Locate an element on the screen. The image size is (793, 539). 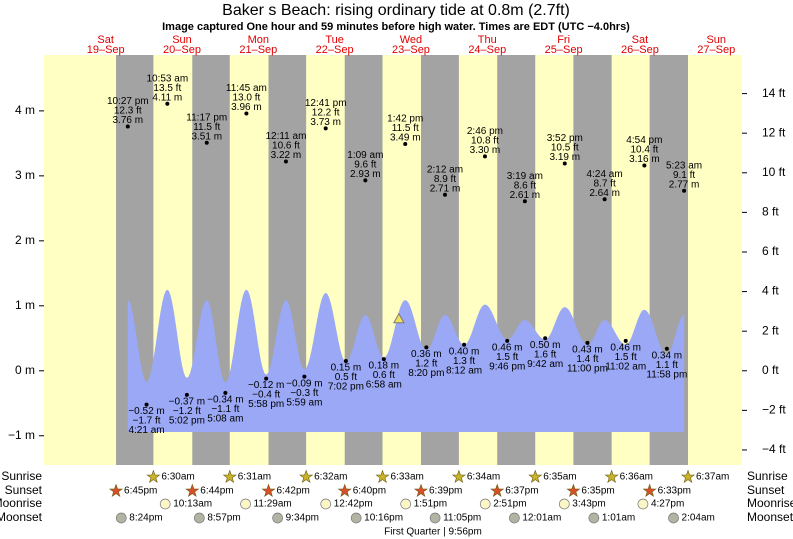
day-date: 21–Sep is located at coordinates (258, 50).